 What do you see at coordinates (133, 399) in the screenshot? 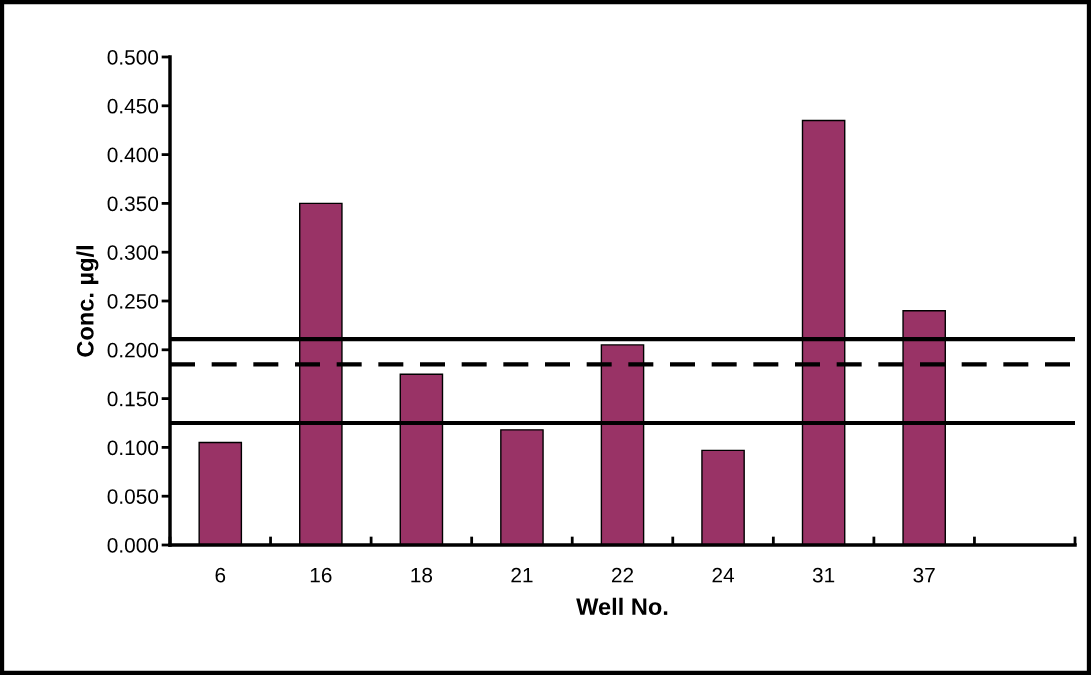
I see `y-tick-label: 0.150` at bounding box center [133, 399].